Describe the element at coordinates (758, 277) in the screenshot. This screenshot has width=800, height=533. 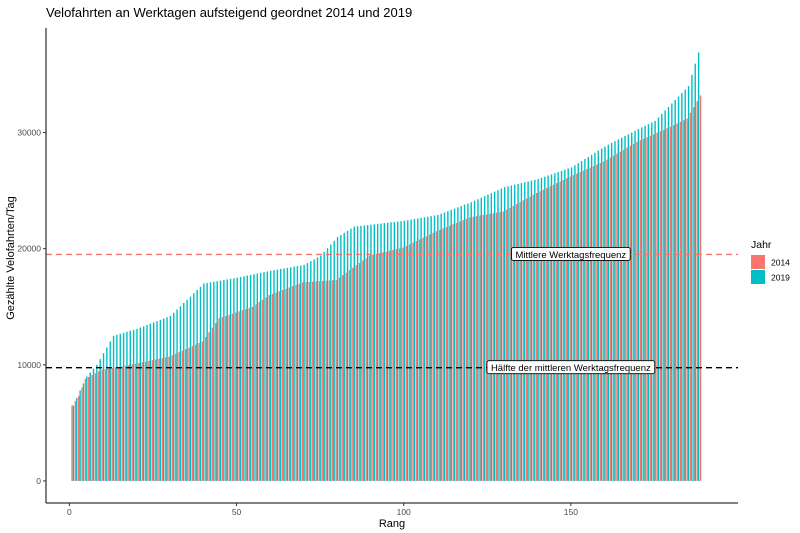
I see `legend-key-2019` at that location.